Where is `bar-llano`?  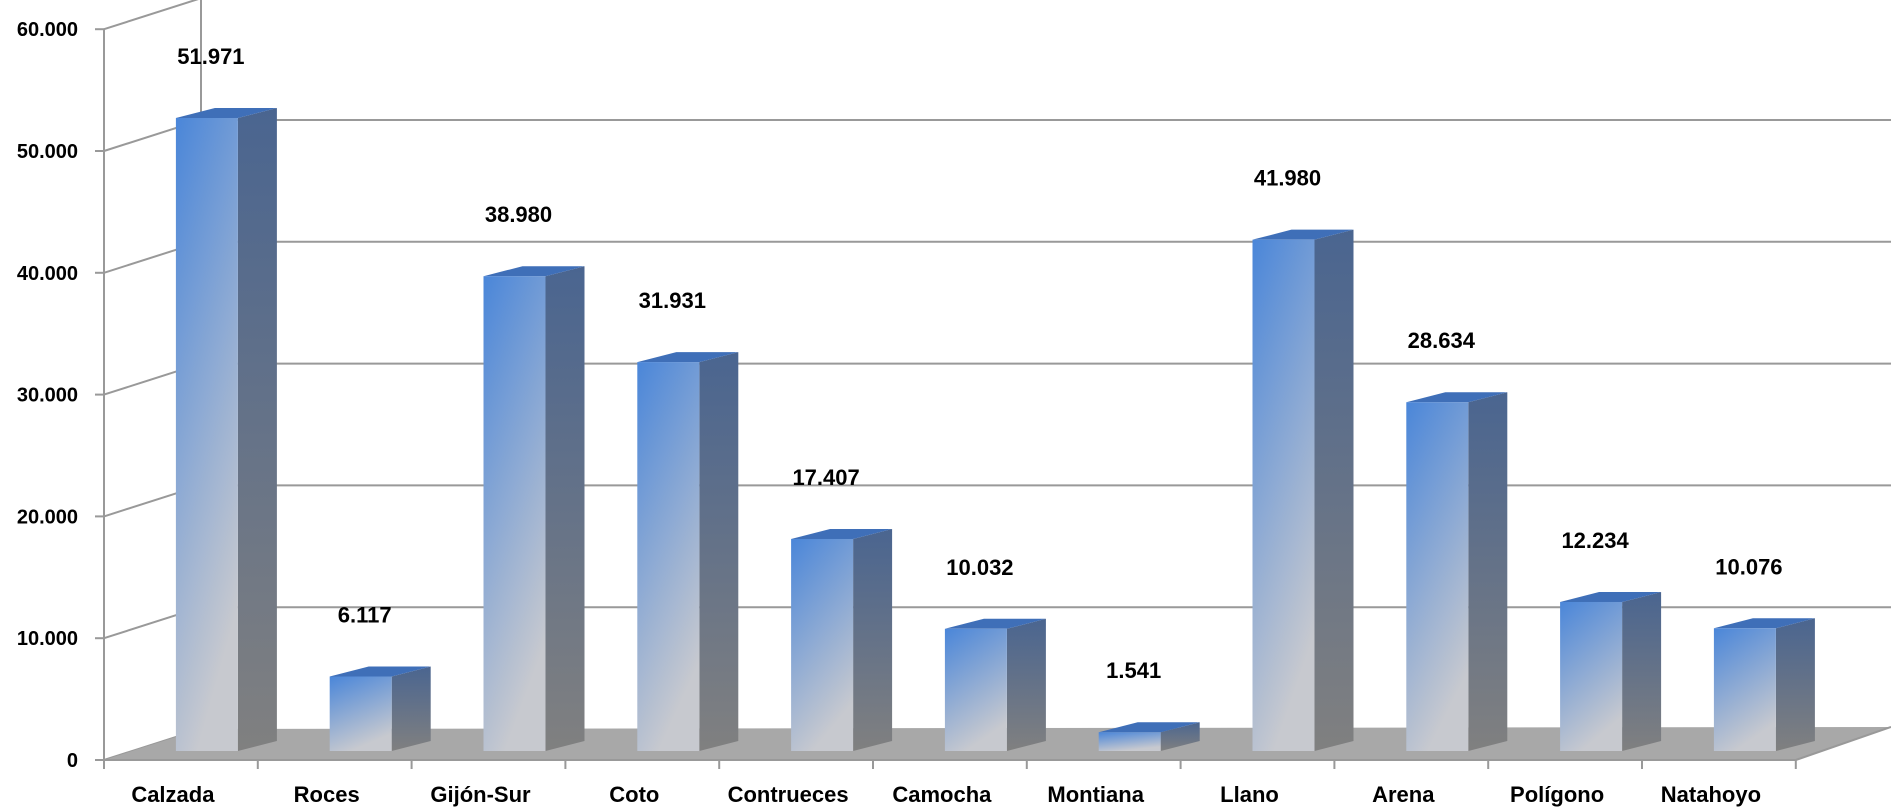 bar-llano is located at coordinates (1303, 490).